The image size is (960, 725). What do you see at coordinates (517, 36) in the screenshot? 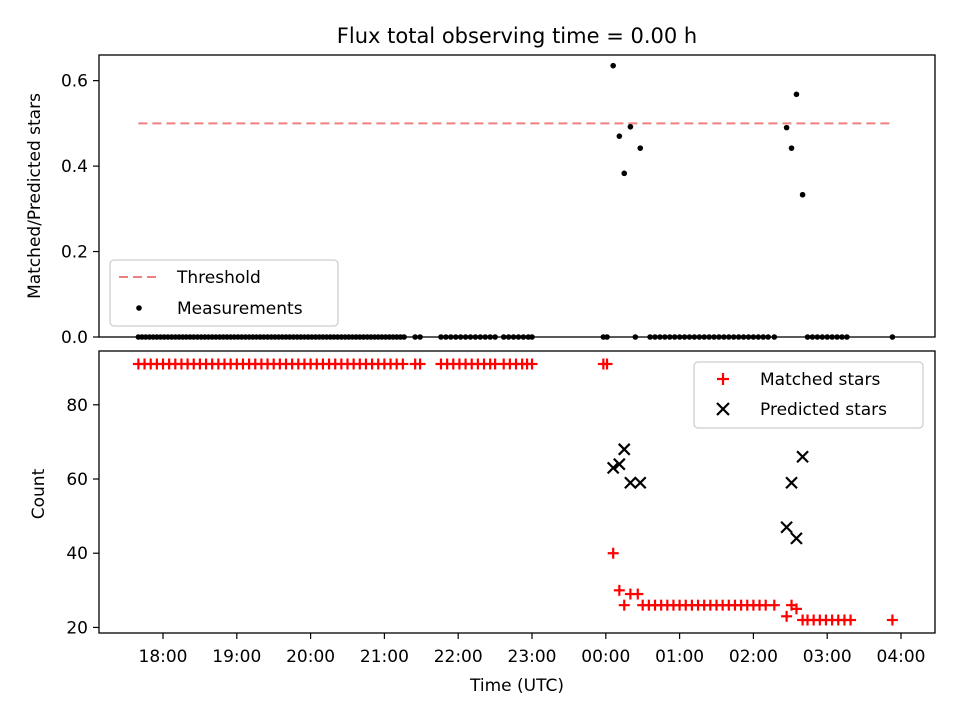
I see `chart-title: Flux total observing time = 0.00 h` at bounding box center [517, 36].